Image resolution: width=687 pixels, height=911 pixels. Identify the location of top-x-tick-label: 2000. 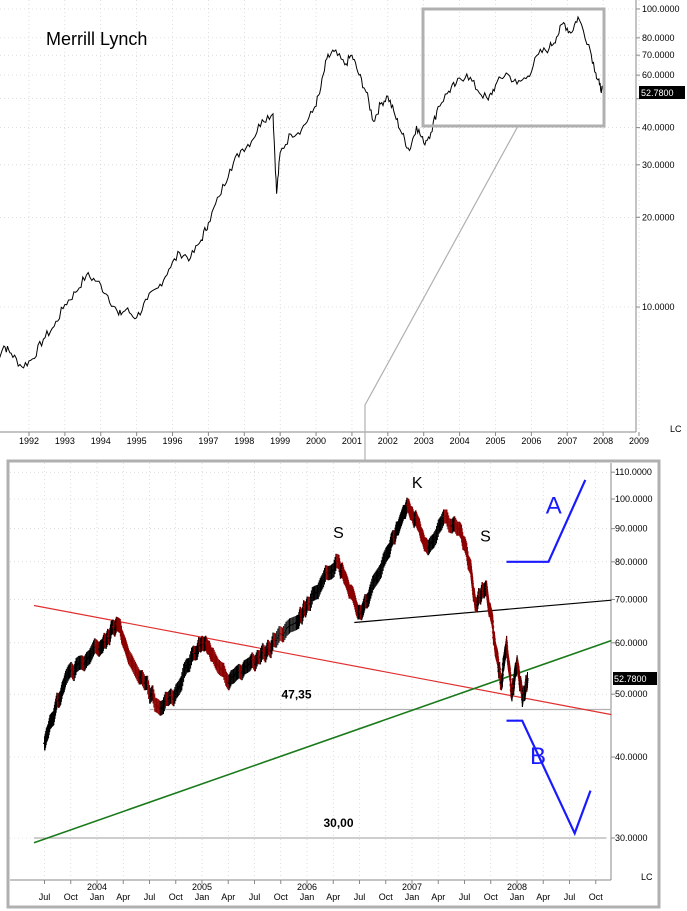
(316, 441).